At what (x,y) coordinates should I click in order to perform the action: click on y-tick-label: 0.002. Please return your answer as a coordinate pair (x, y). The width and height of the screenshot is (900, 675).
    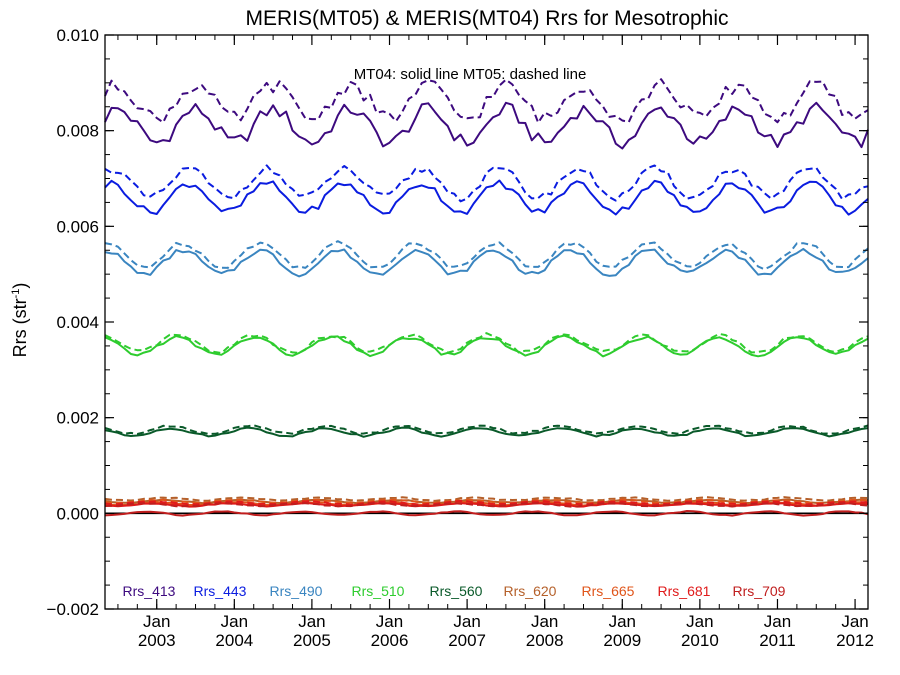
    Looking at the image, I should click on (77, 418).